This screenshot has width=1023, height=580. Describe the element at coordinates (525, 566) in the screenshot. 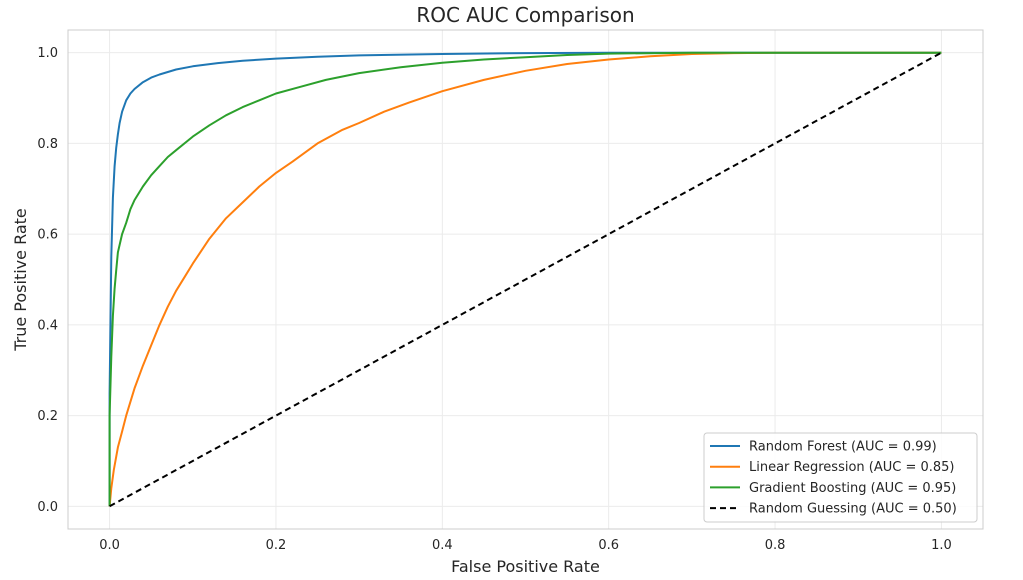

I see `x-axis-label: False Positive Rate` at that location.